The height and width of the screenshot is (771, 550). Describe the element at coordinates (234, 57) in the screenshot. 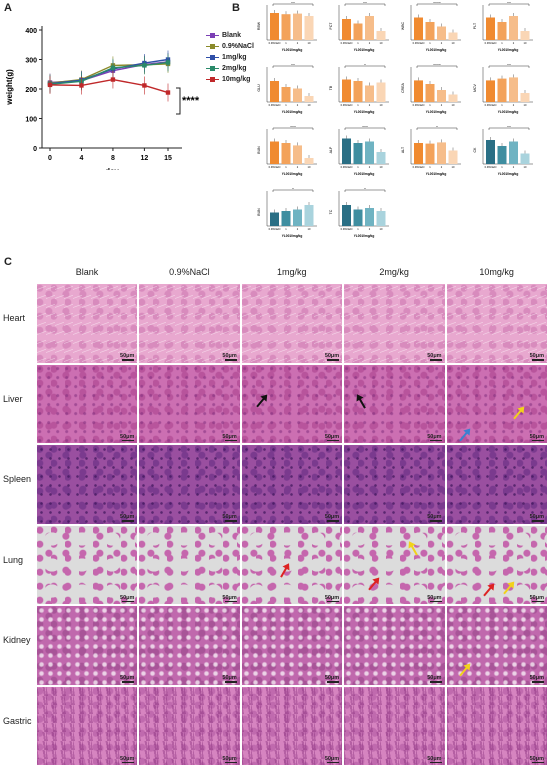

I see `legend-label: 1mg/kg` at that location.